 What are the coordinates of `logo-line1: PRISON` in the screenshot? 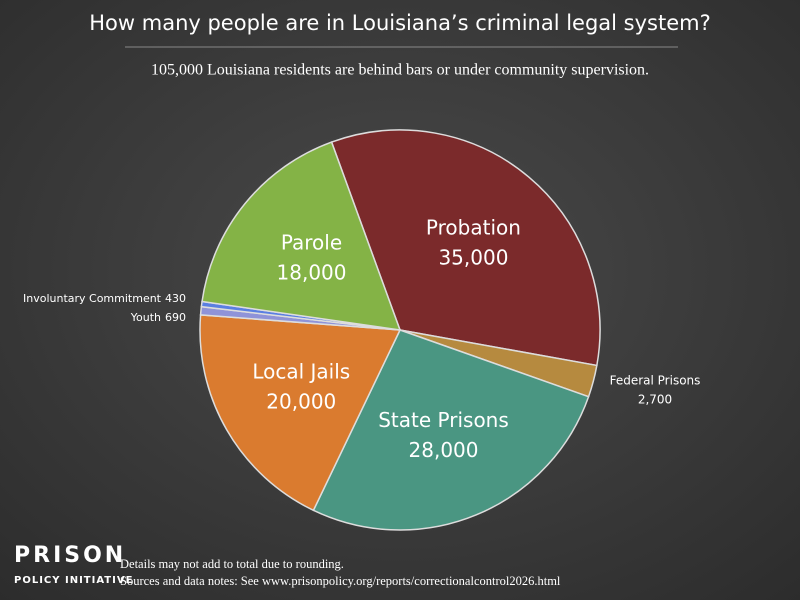 It's located at (70, 555).